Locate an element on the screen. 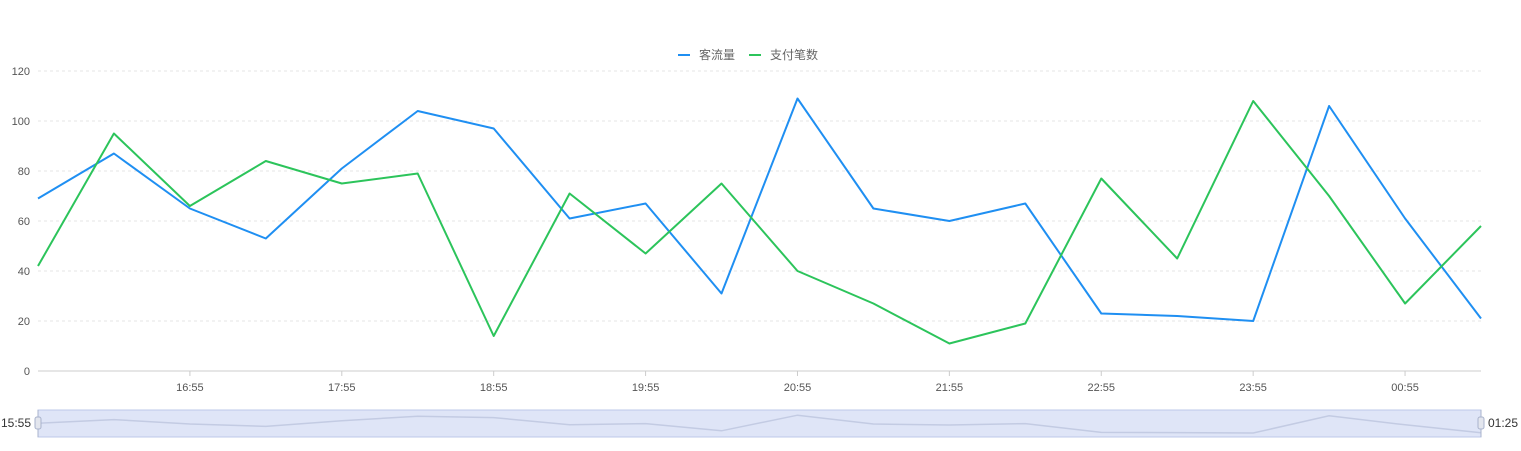 Image resolution: width=1521 pixels, height=451 pixels. data-zoom-slider: 15:55 01:25 is located at coordinates (759, 423).